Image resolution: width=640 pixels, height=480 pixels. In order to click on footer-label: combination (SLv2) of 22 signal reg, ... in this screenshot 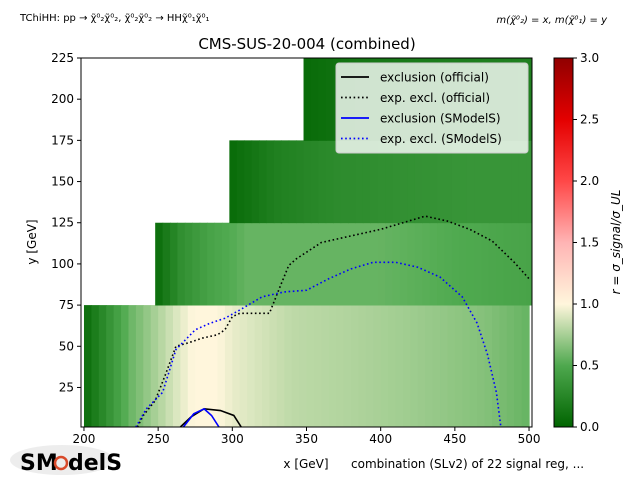, I will do `click(467, 464)`.